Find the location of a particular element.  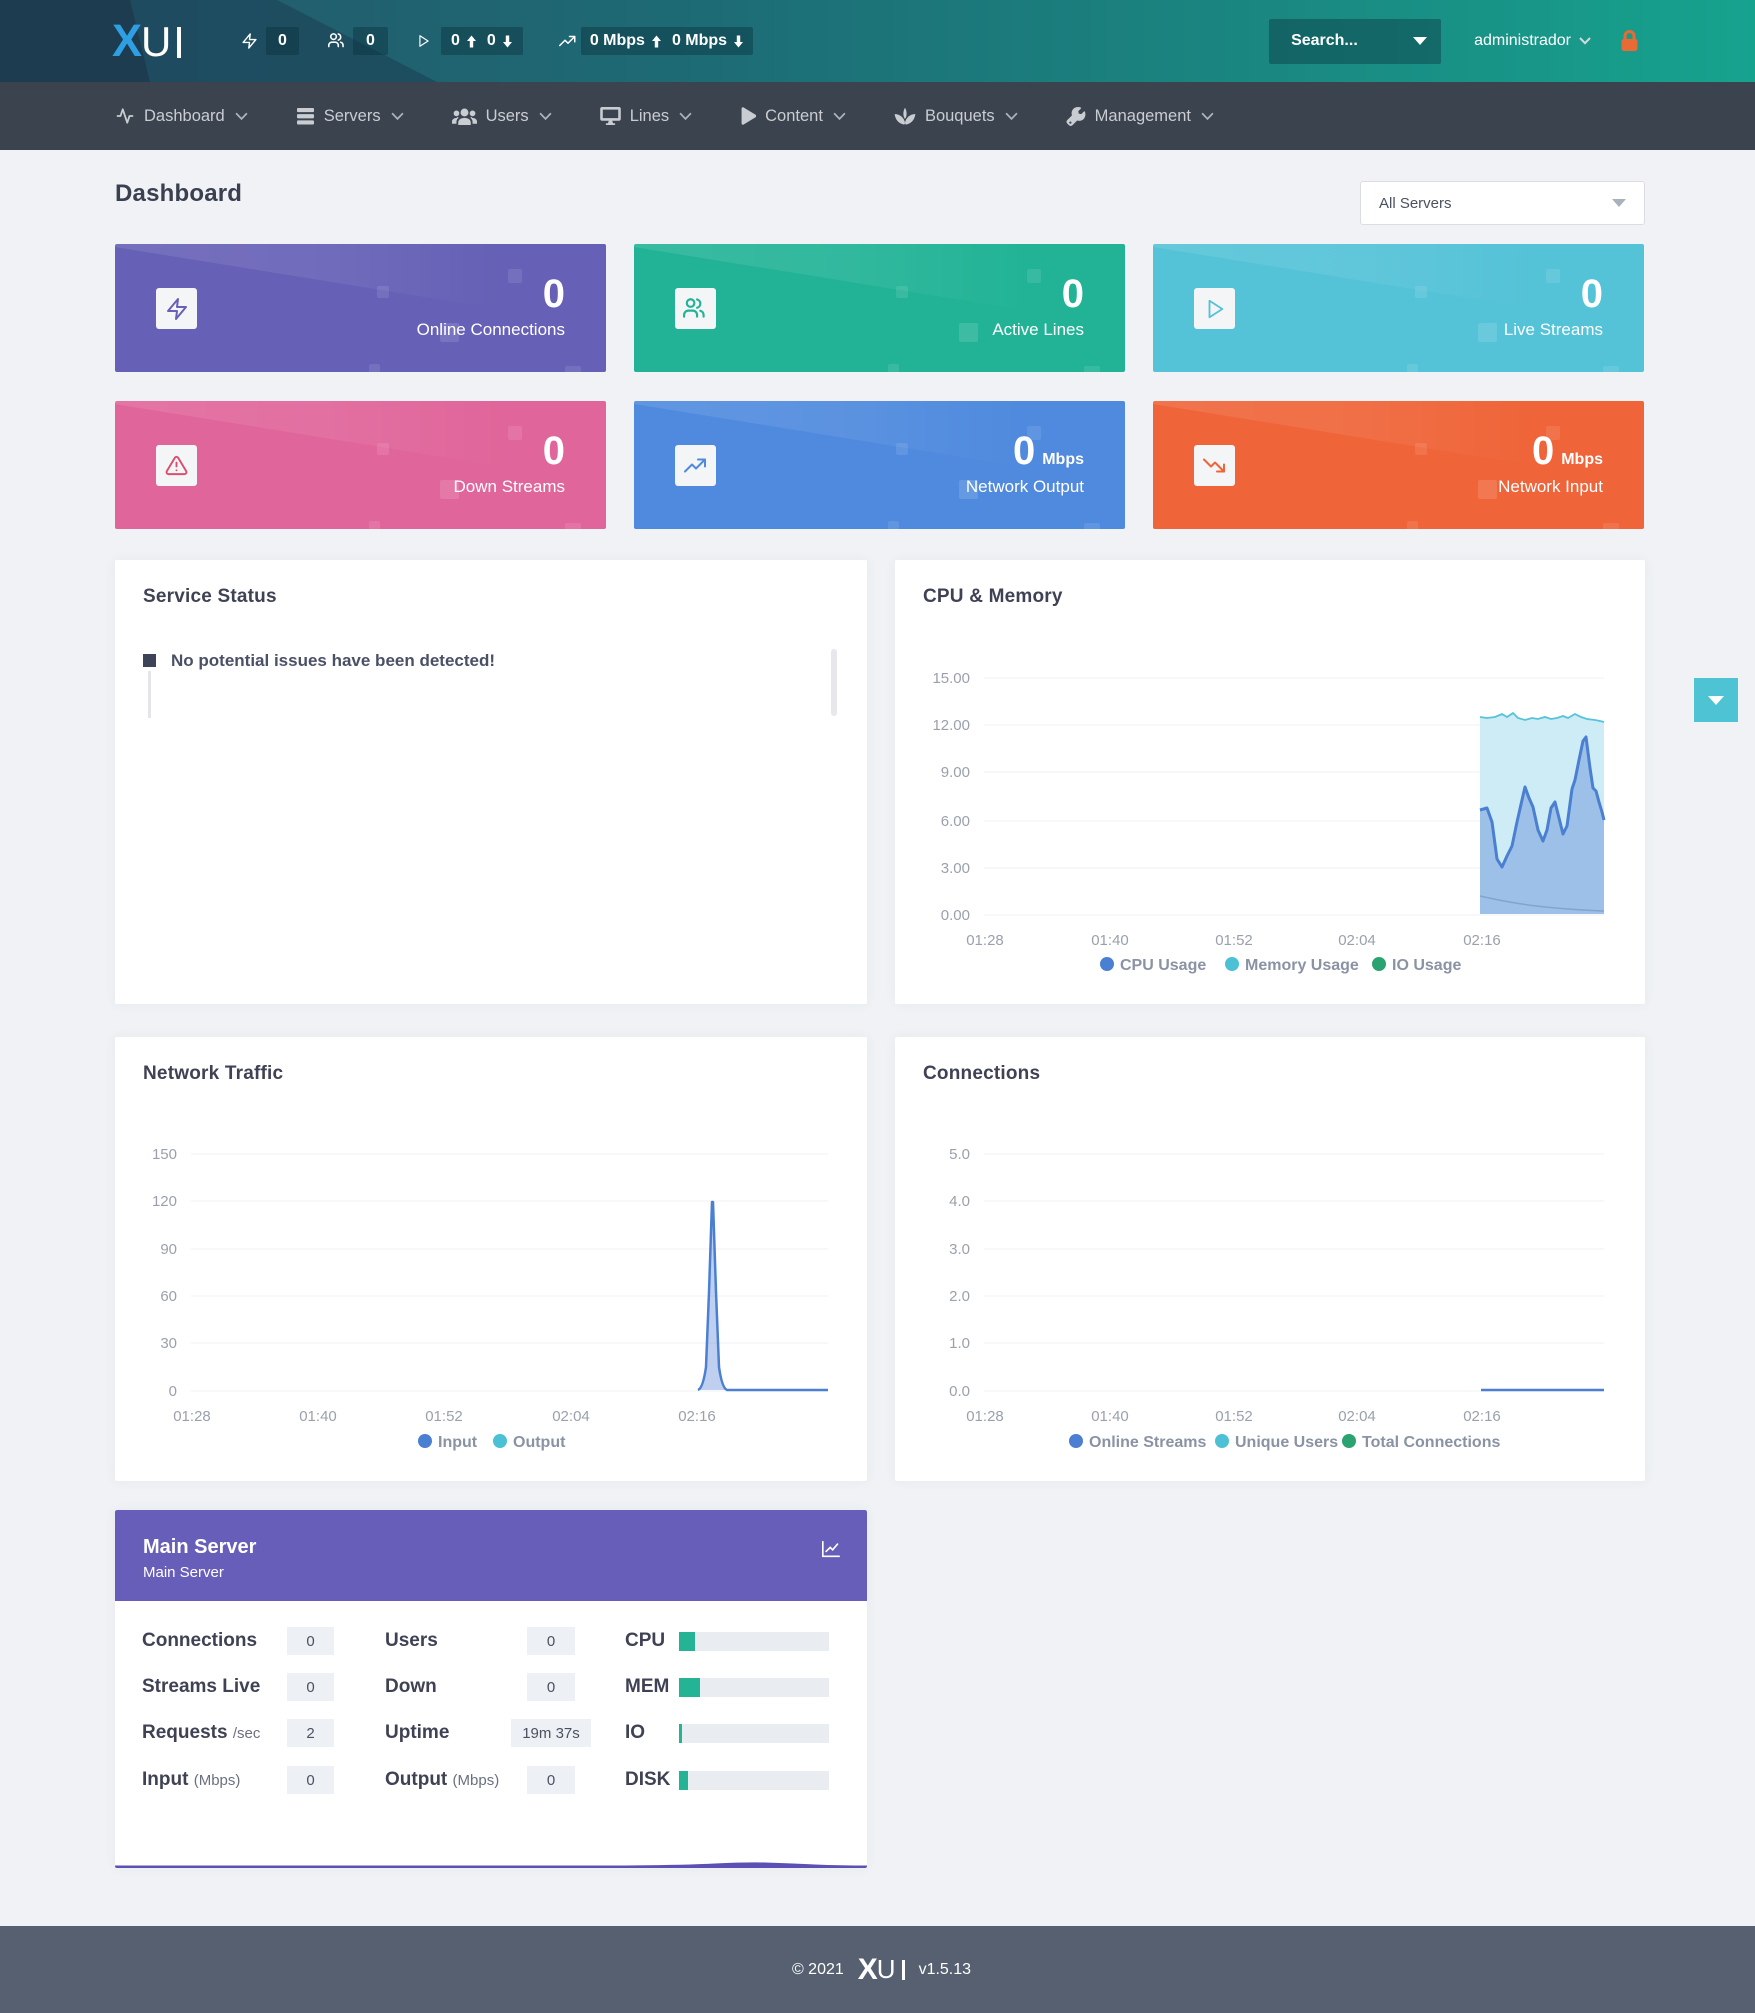

svg-text: Memory Usage is located at coordinates (1302, 965).